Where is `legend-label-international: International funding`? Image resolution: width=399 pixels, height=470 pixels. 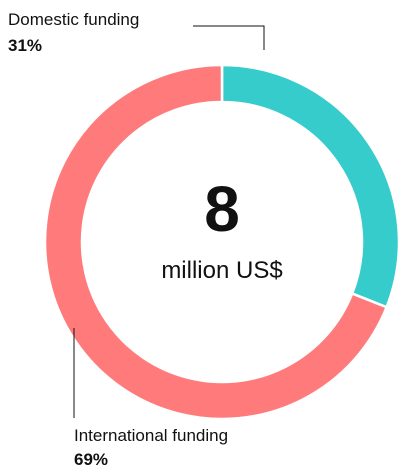
legend-label-international: International funding is located at coordinates (151, 435).